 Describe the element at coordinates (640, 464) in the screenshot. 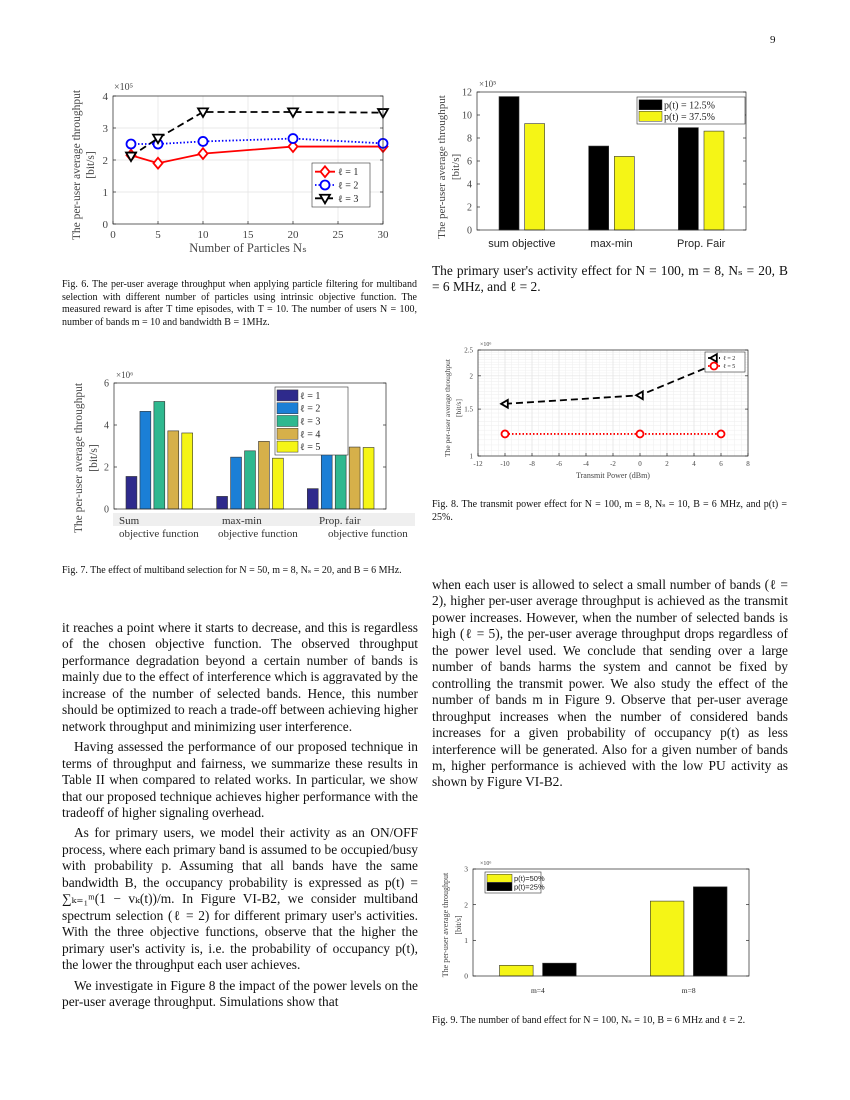

I see `x-tick-label: 0` at that location.